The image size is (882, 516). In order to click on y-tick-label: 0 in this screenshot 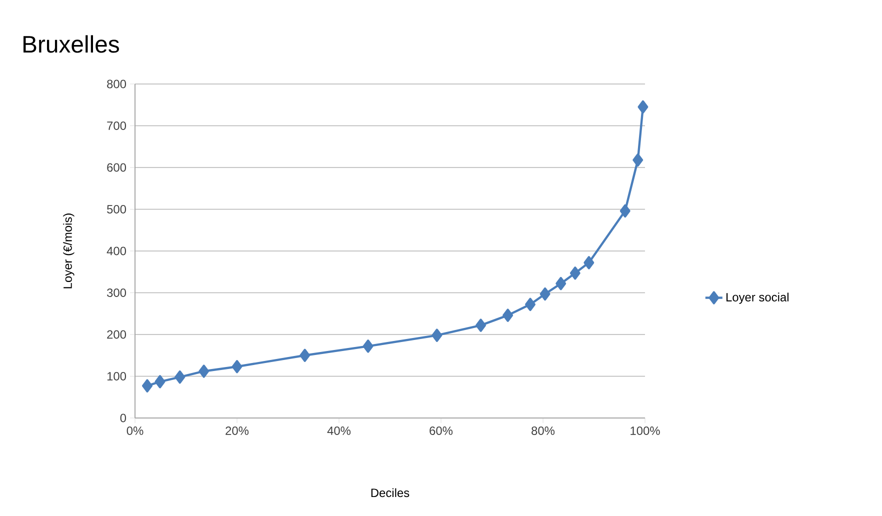, I will do `click(123, 418)`.